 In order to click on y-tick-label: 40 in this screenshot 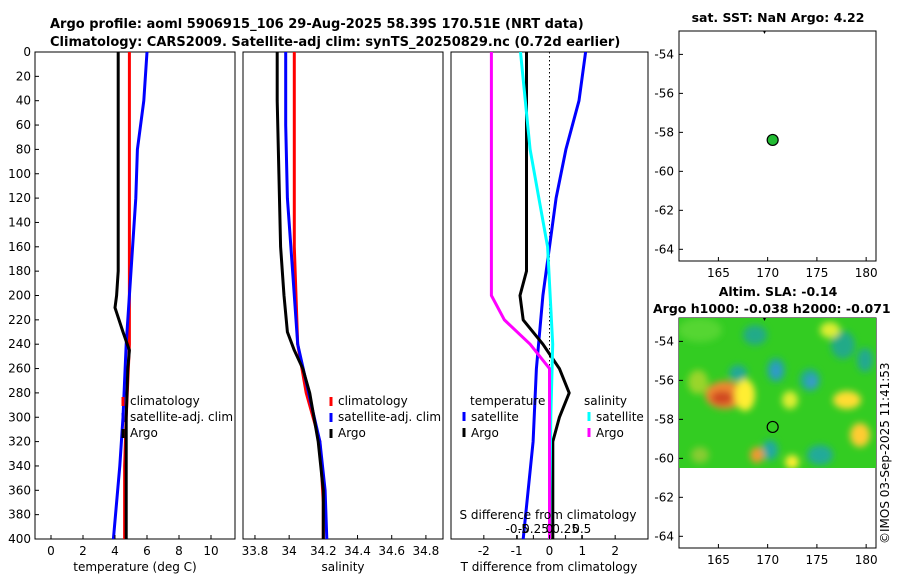, I will do `click(23, 101)`.